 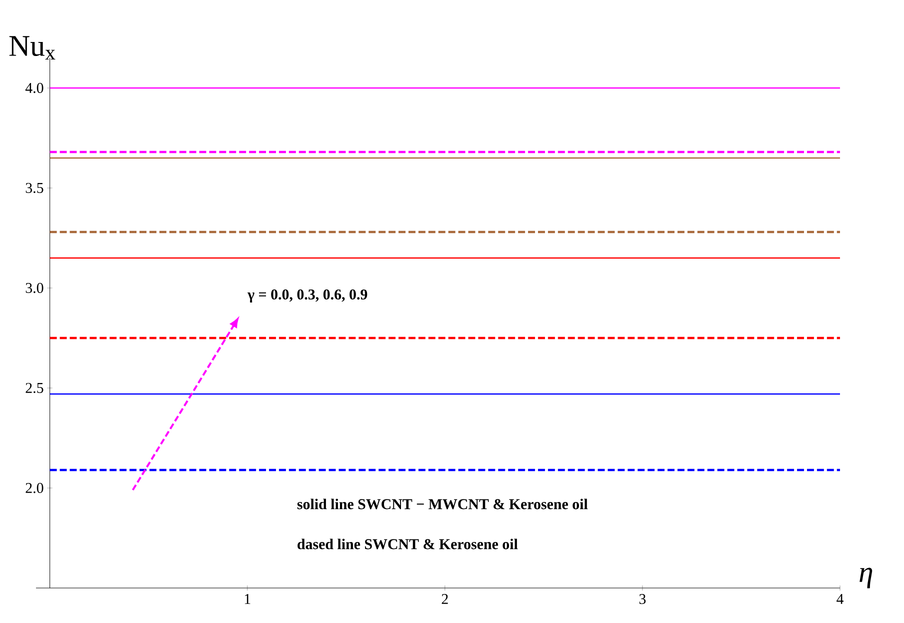 I want to click on annotation: solid line SWCNT − MWCNT & Kerosene oil, so click(x=442, y=504).